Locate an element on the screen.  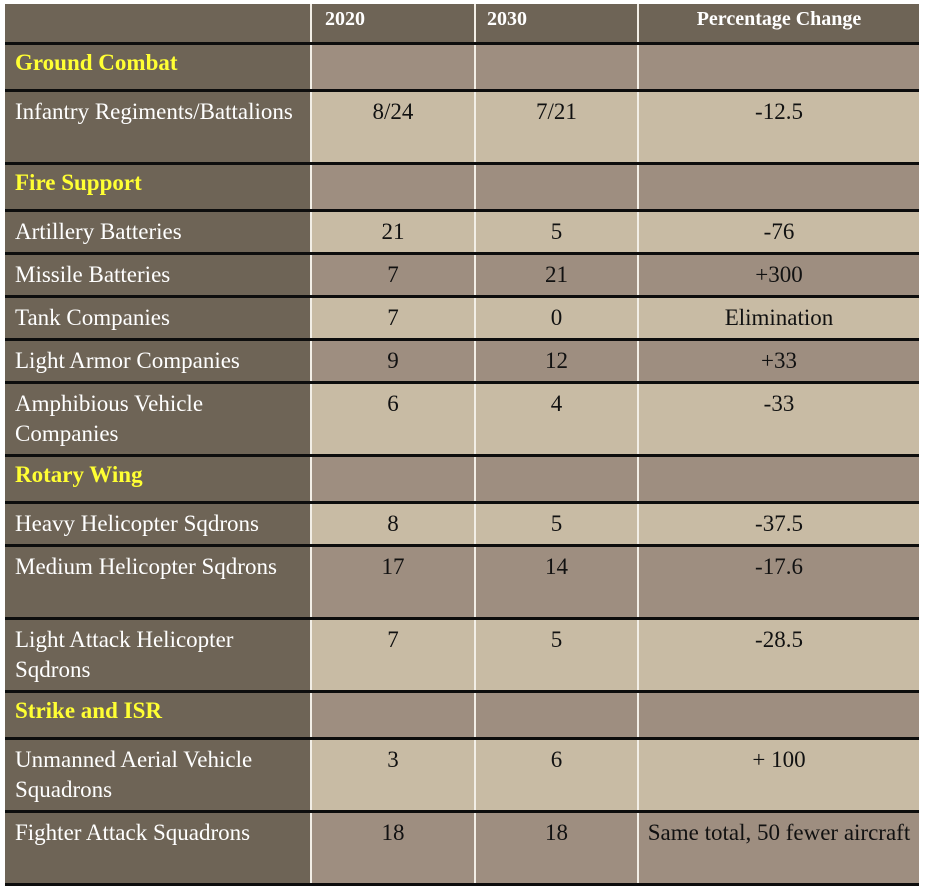
value-change: +300 is located at coordinates (778, 275).